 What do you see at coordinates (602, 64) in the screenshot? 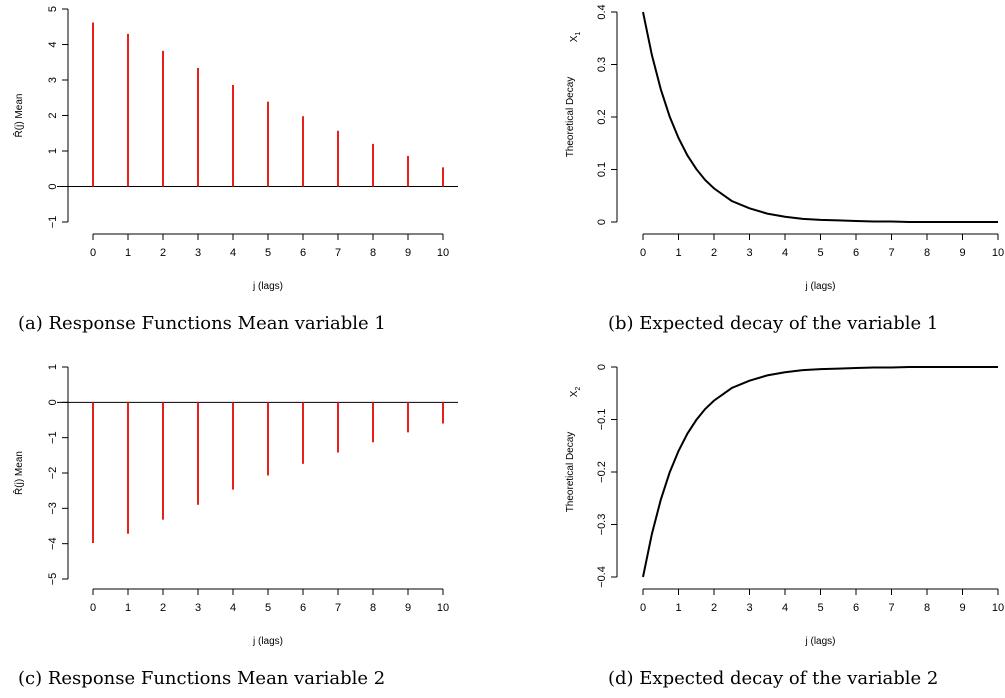
I see `y-tick-label: 0.3` at bounding box center [602, 64].